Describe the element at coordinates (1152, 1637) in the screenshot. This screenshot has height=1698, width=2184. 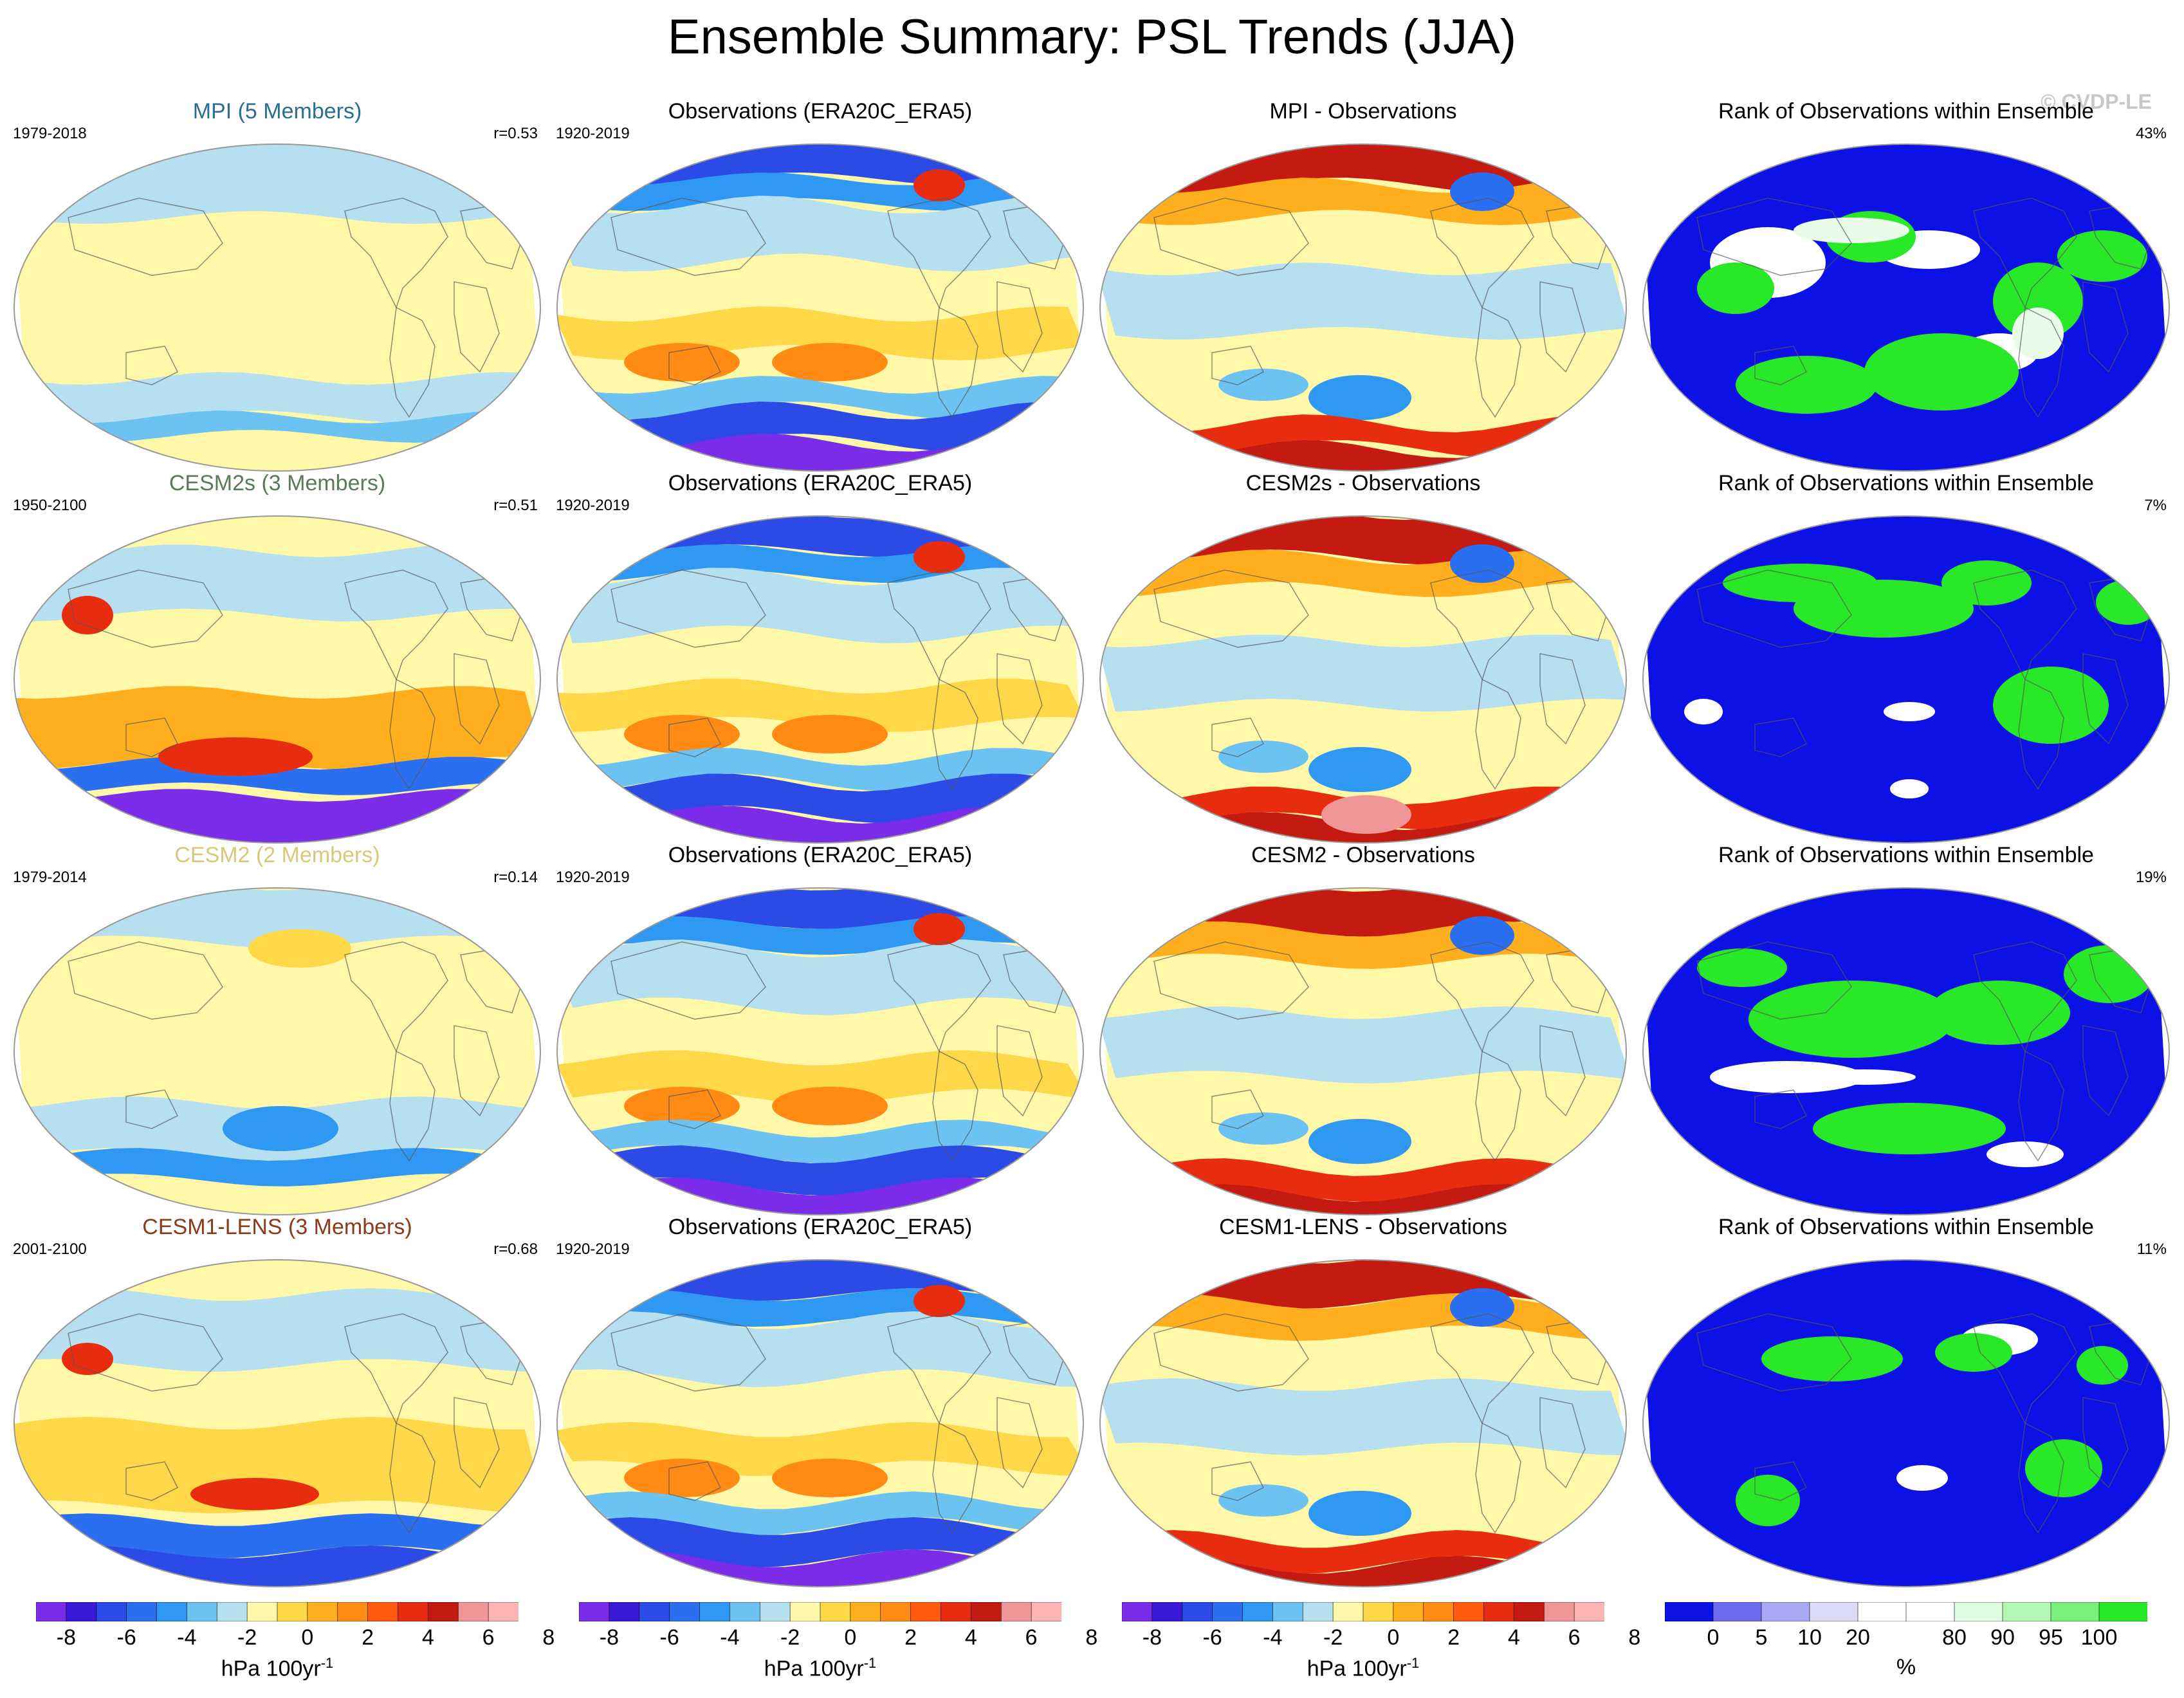
I see `colorbar-tick-label: -8` at that location.